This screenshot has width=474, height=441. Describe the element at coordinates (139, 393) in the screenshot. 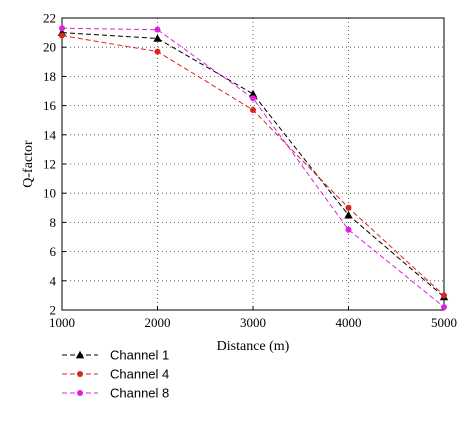

I see `legend-label: Channel 8` at that location.